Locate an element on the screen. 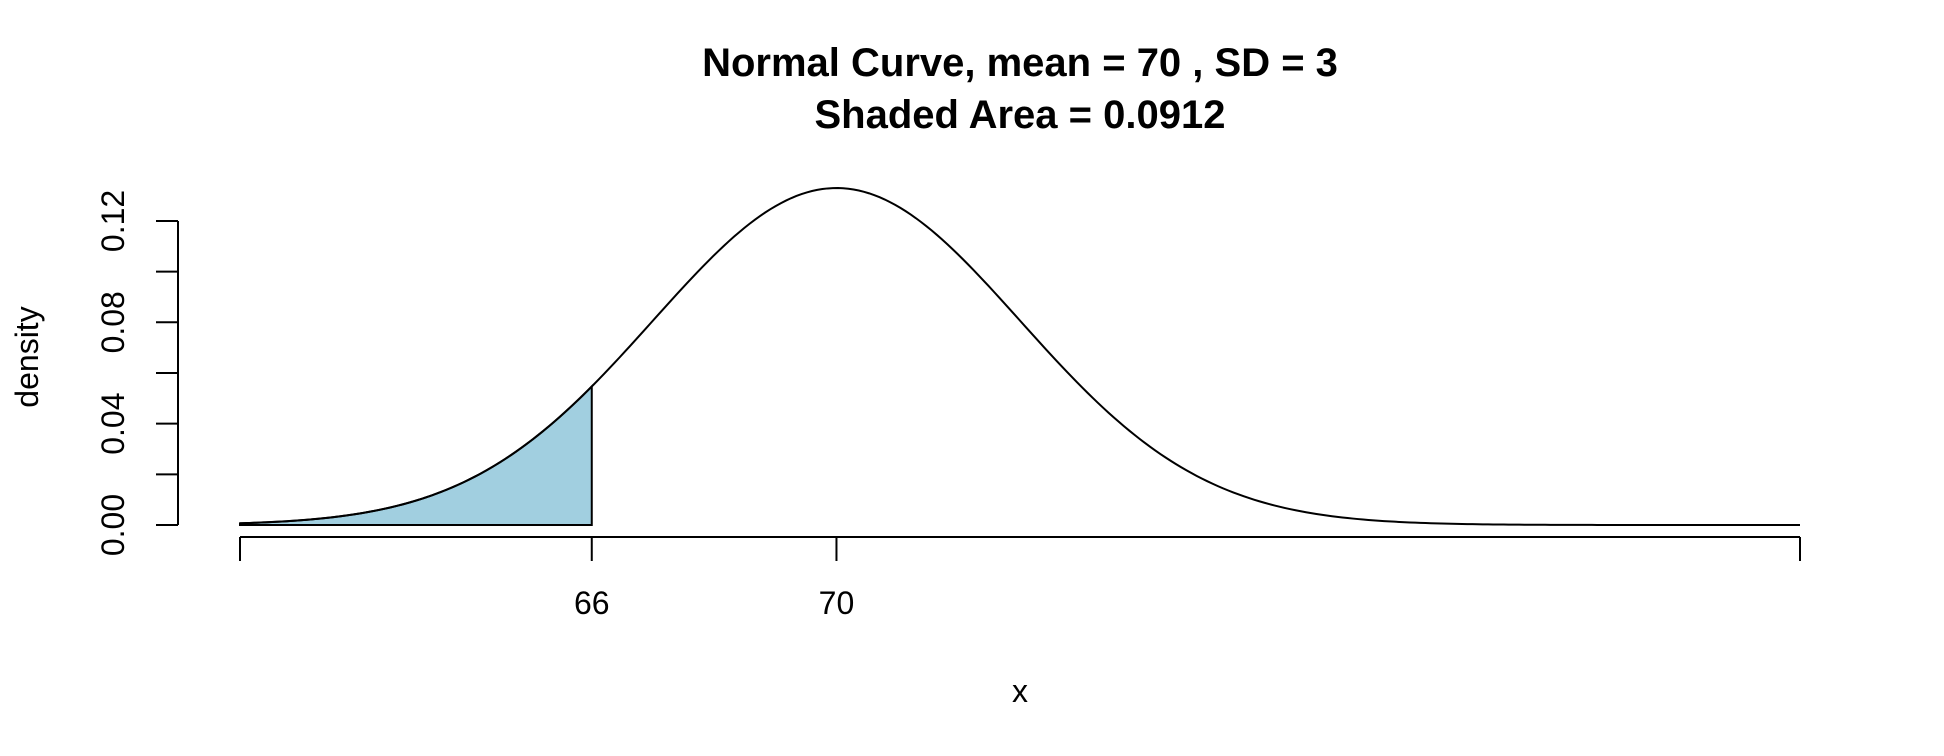  chart-subtitle: Shaded Area = 0.0912 is located at coordinates (1020, 115).